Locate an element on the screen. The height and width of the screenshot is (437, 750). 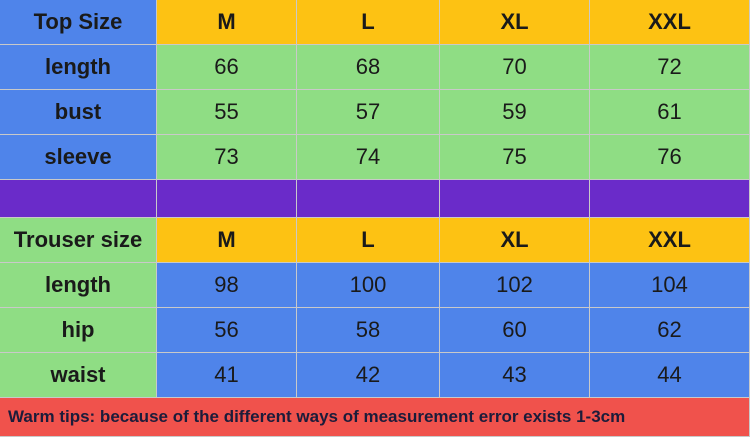
measurement: 98 is located at coordinates (227, 285).